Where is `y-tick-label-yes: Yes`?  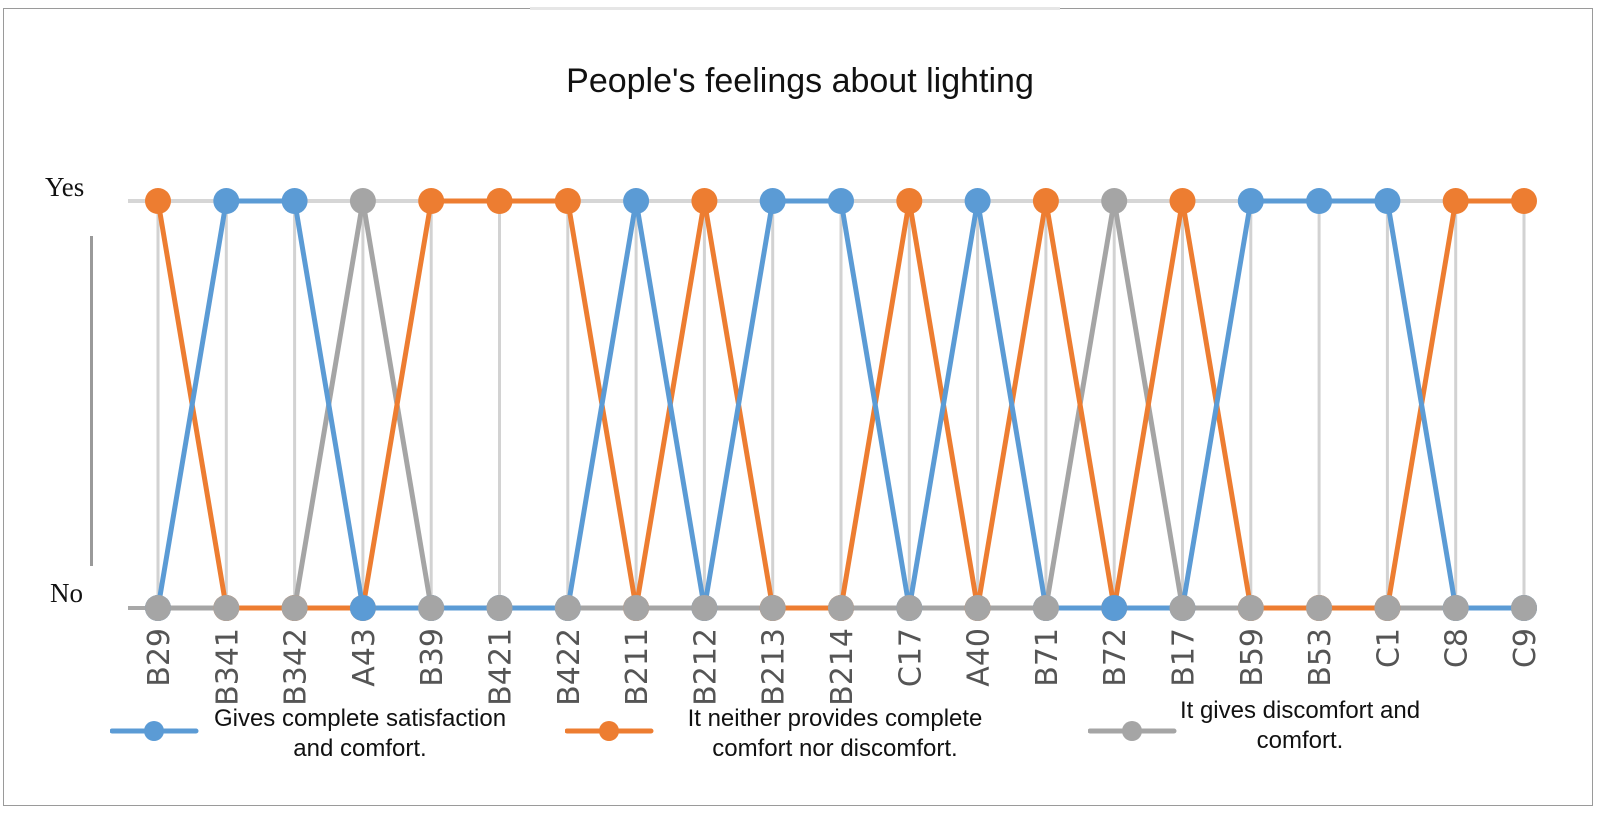
y-tick-label-yes: Yes is located at coordinates (65, 187).